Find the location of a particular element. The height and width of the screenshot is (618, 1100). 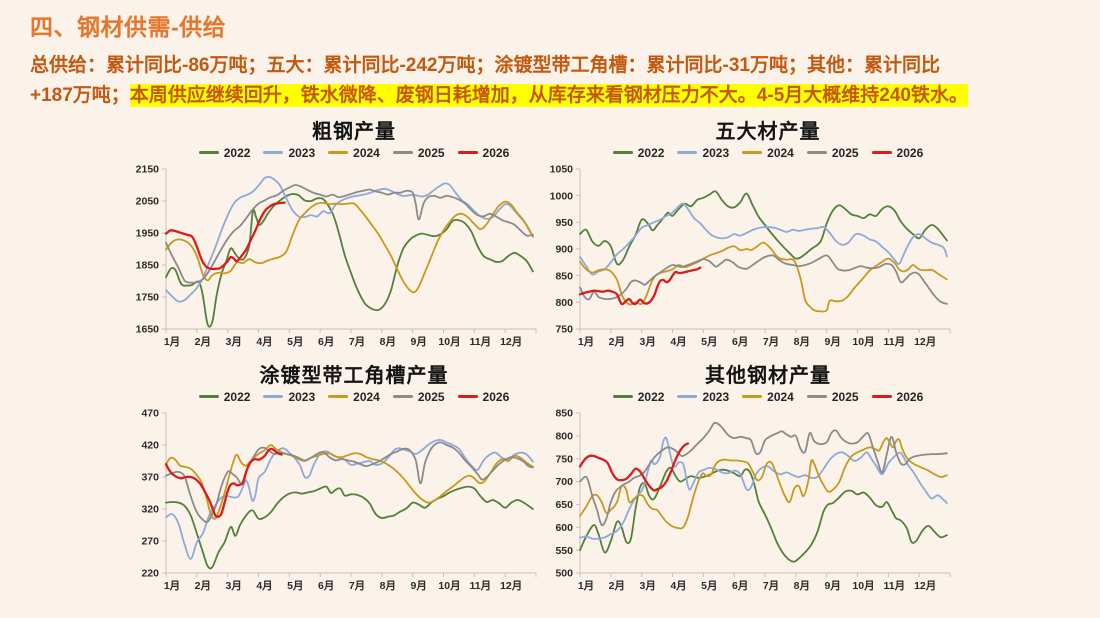

y-tick-label: 600 is located at coordinates (564, 528).